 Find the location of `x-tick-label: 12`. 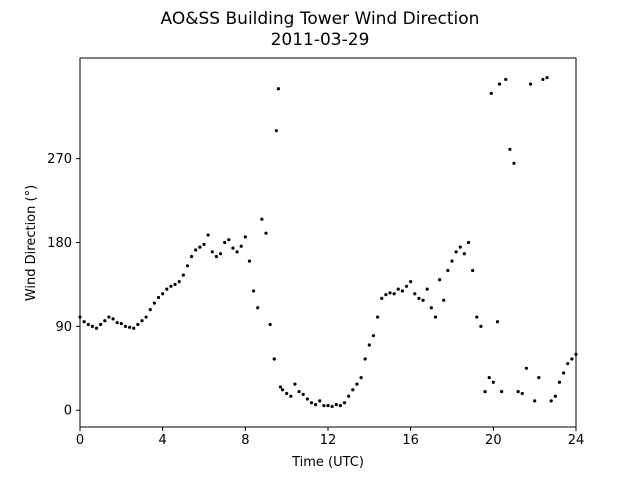

x-tick-label: 12 is located at coordinates (328, 440).